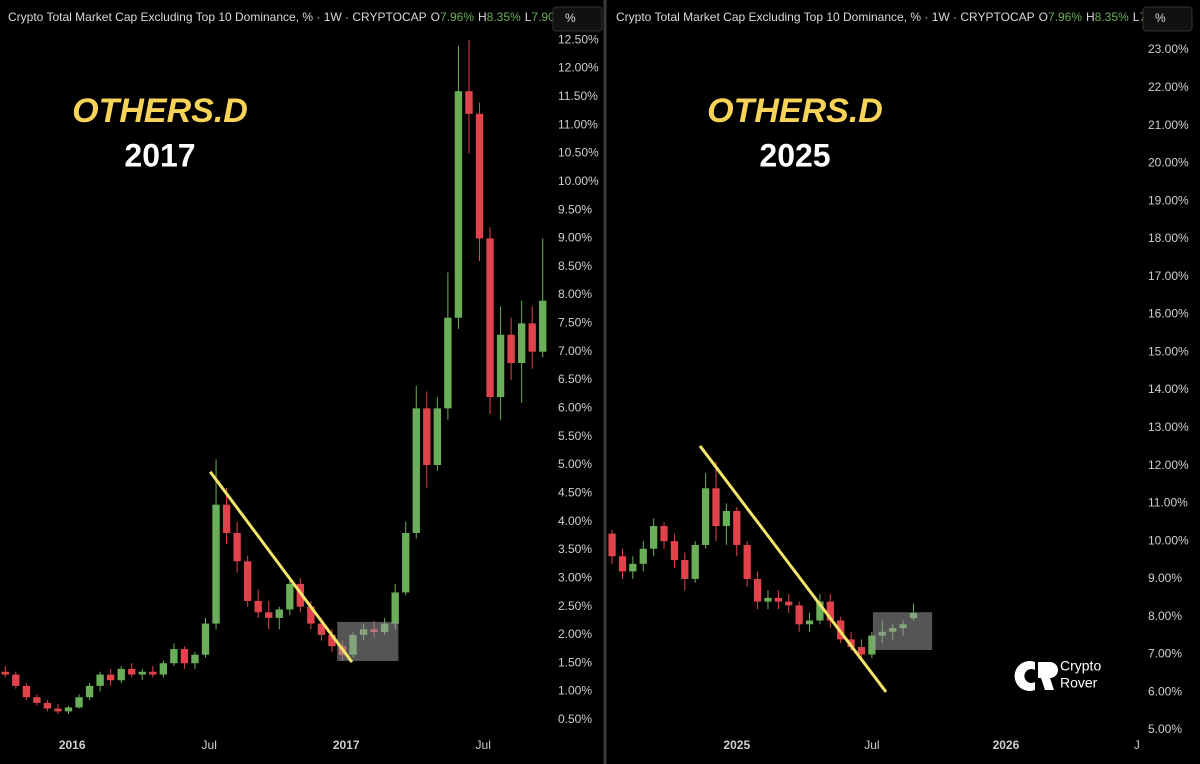  What do you see at coordinates (1079, 683) in the screenshot?
I see `watermark-text: Rover` at bounding box center [1079, 683].